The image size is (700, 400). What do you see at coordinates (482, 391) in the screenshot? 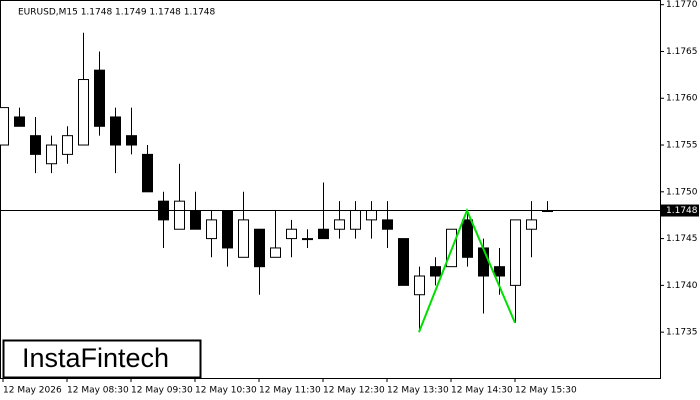
I see `x-tick-label: 12 May 14:30` at bounding box center [482, 391].